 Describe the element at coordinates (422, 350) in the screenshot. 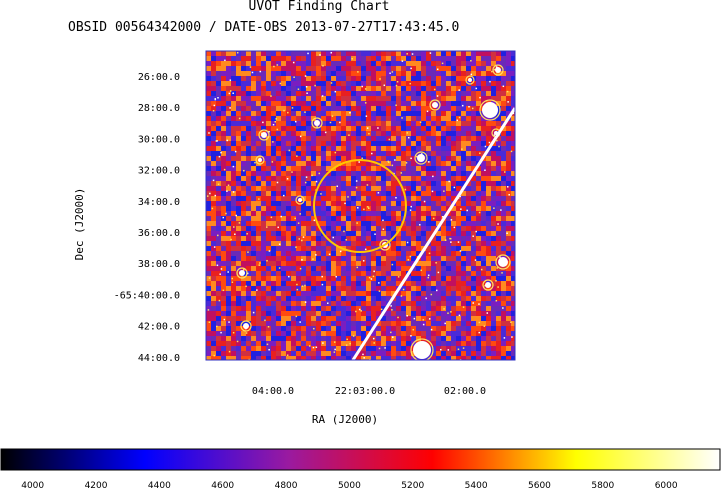

I see `star` at that location.